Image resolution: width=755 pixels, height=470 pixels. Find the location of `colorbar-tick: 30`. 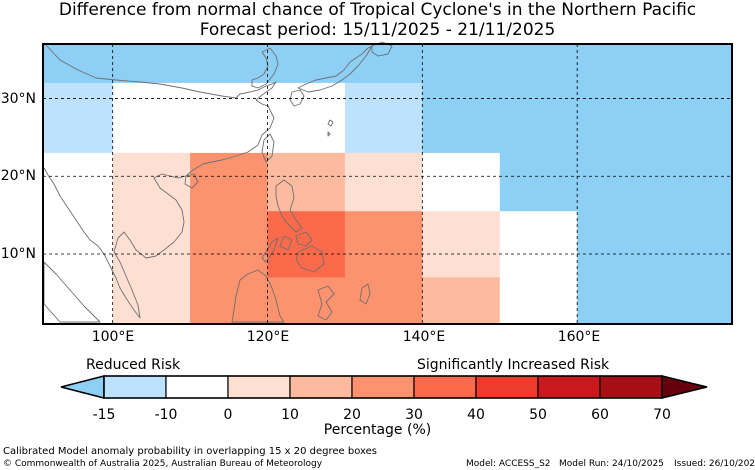

colorbar-tick: 30 is located at coordinates (414, 415).